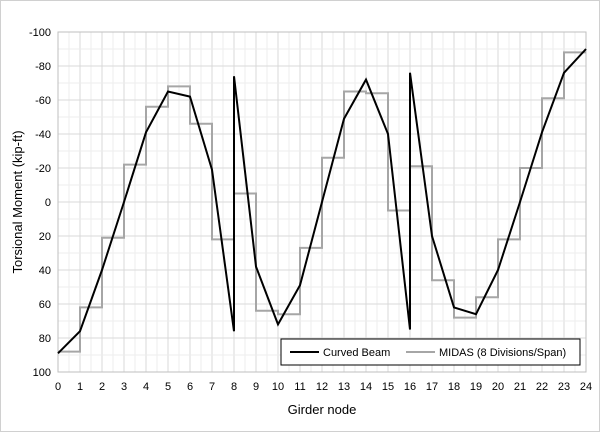  I want to click on y-tick-label: 20, so click(45, 237).